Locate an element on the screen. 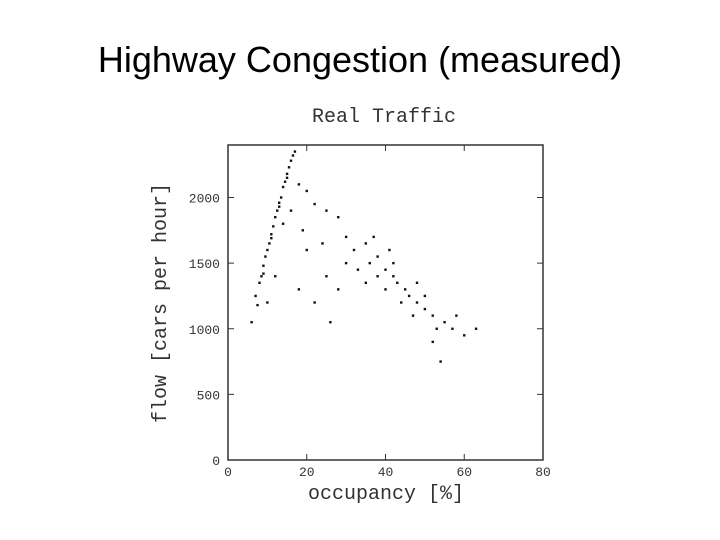  y-tick-label: 0 is located at coordinates (216, 461).